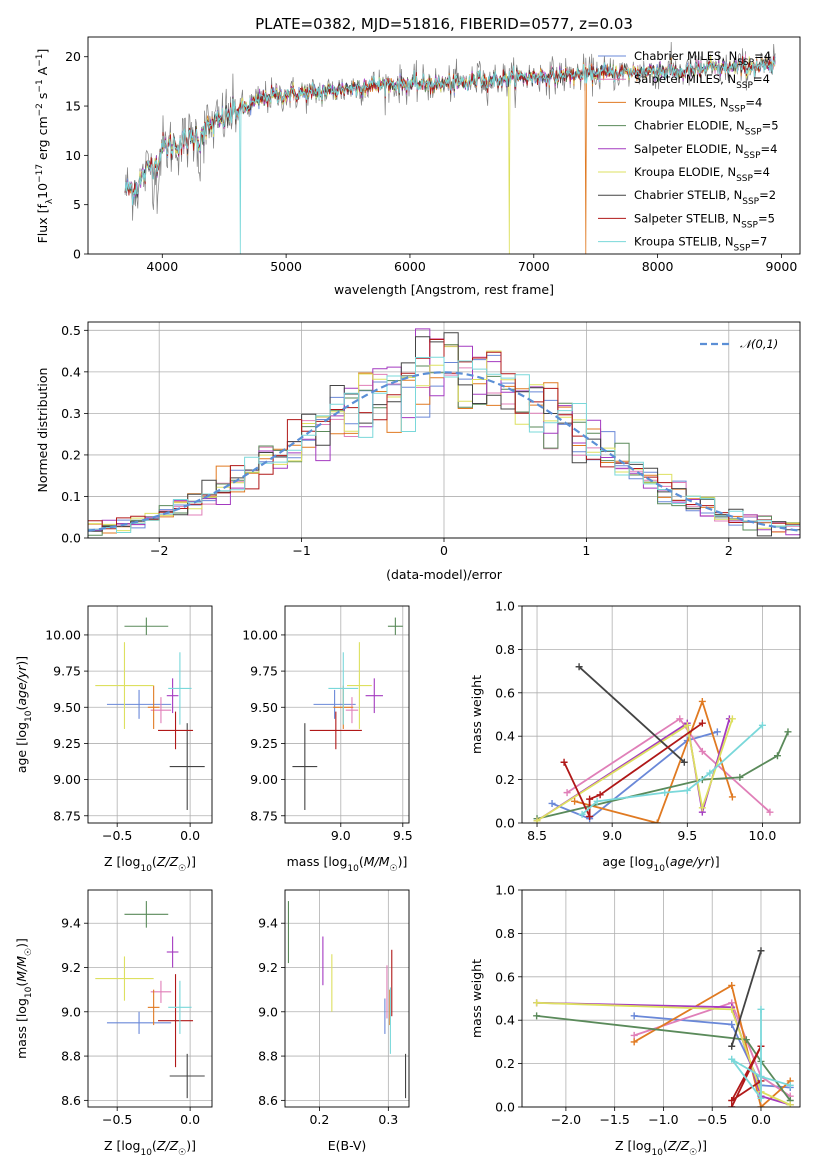 This screenshot has height=1175, width=819. Describe the element at coordinates (63, 634) in the screenshot. I see `y-tick-label: 10.00` at that location.